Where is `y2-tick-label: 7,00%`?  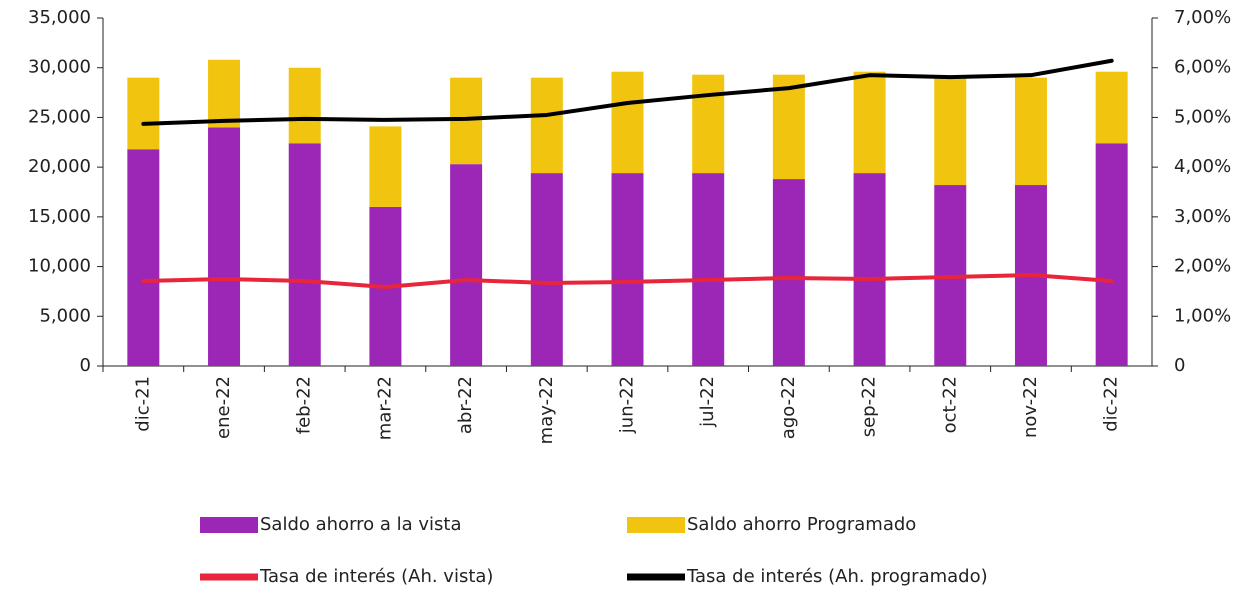
y2-tick-label: 7,00% is located at coordinates (1202, 17).